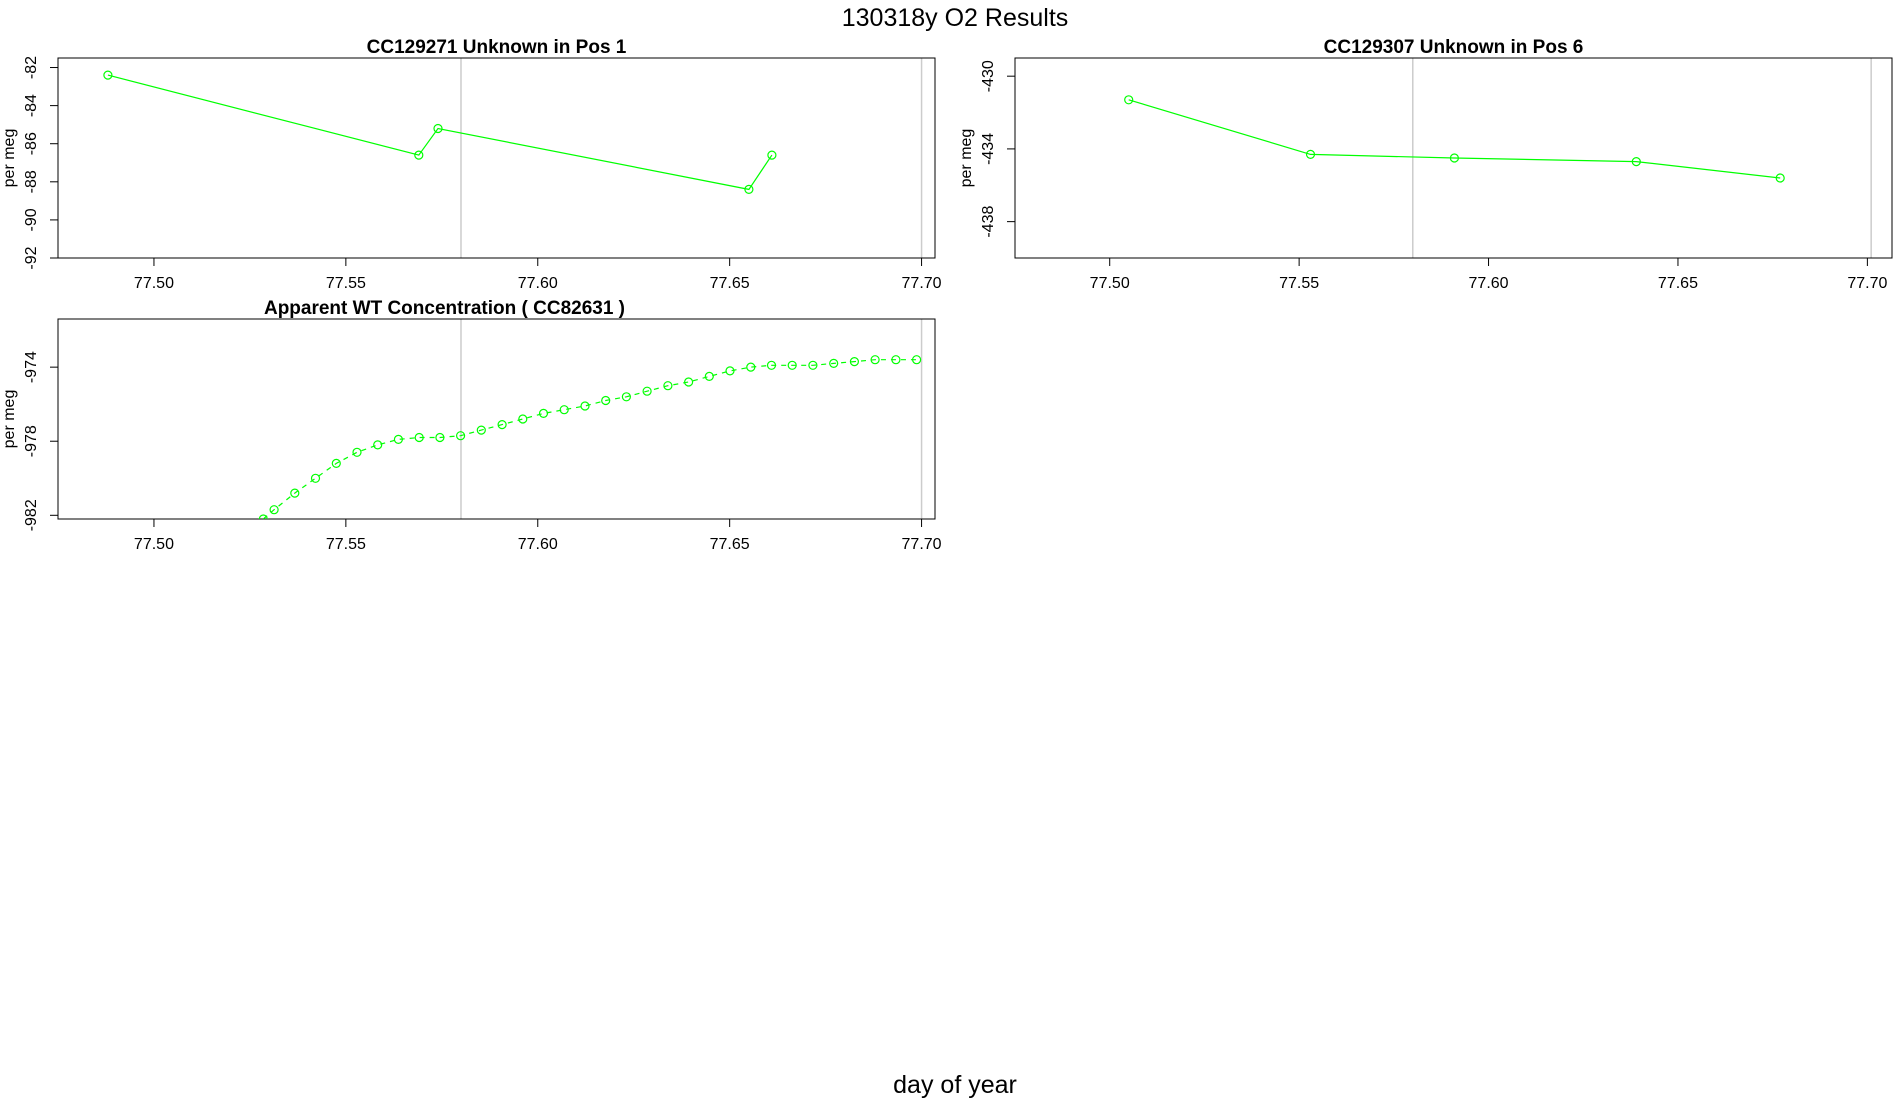 This screenshot has width=1900, height=1100. I want to click on y-tick-label: -434, so click(988, 149).